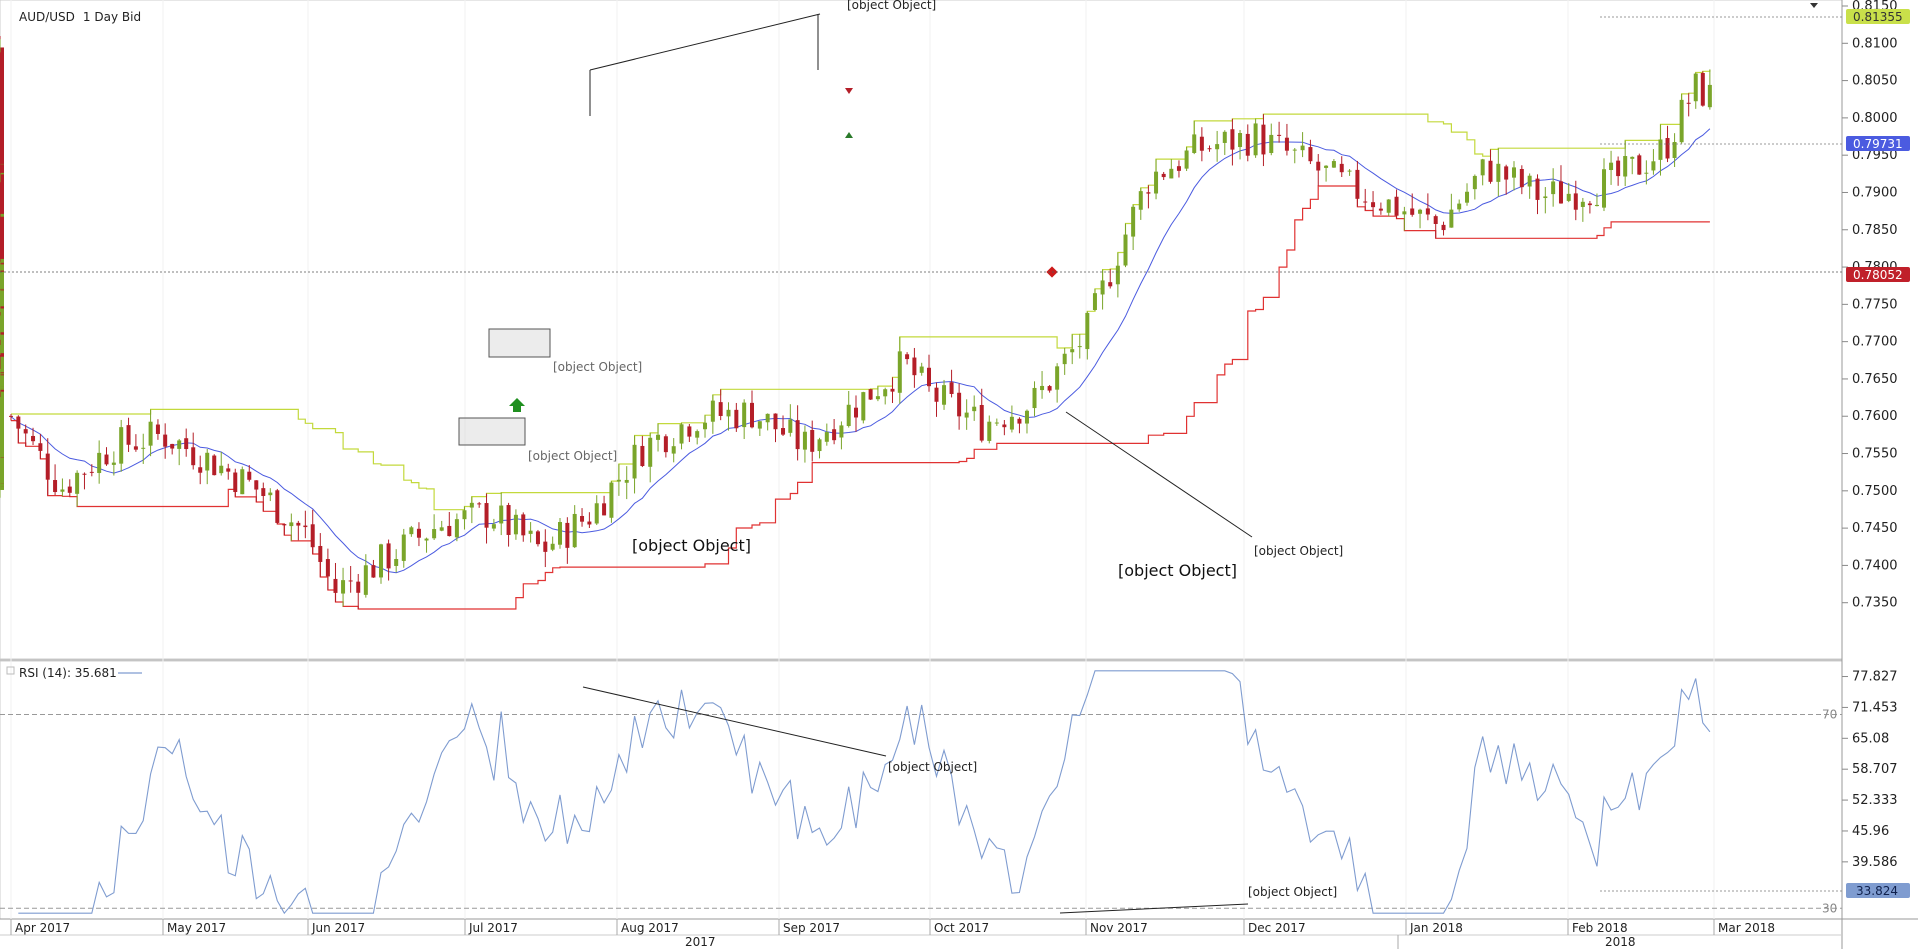 This screenshot has height=949, width=1918. What do you see at coordinates (1620, 942) in the screenshot?
I see `year-label: 2018` at bounding box center [1620, 942].